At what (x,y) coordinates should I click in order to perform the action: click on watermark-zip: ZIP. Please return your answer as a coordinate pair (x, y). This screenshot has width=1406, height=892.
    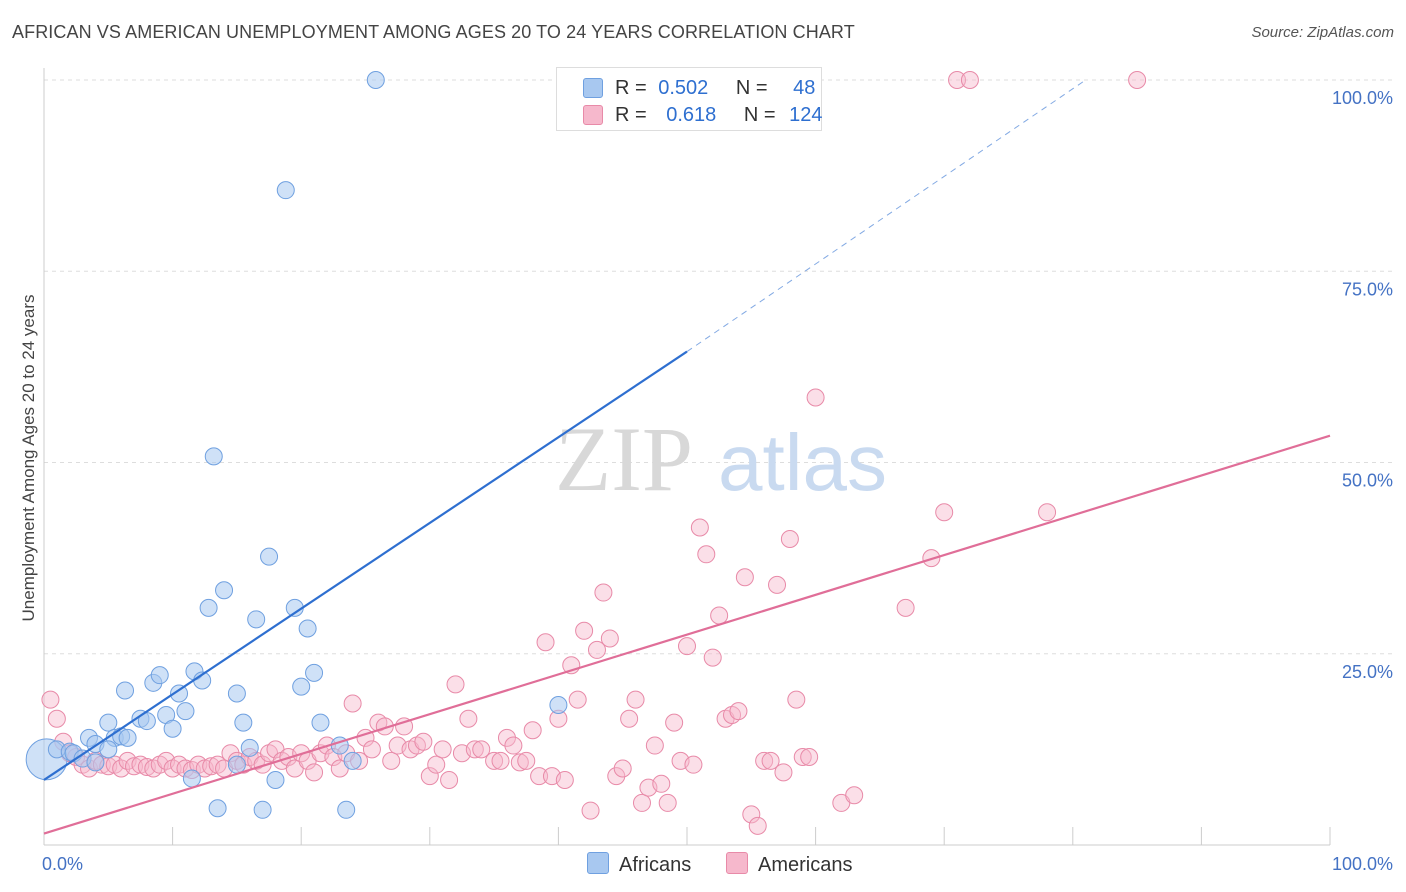
    Looking at the image, I should click on (624, 459).